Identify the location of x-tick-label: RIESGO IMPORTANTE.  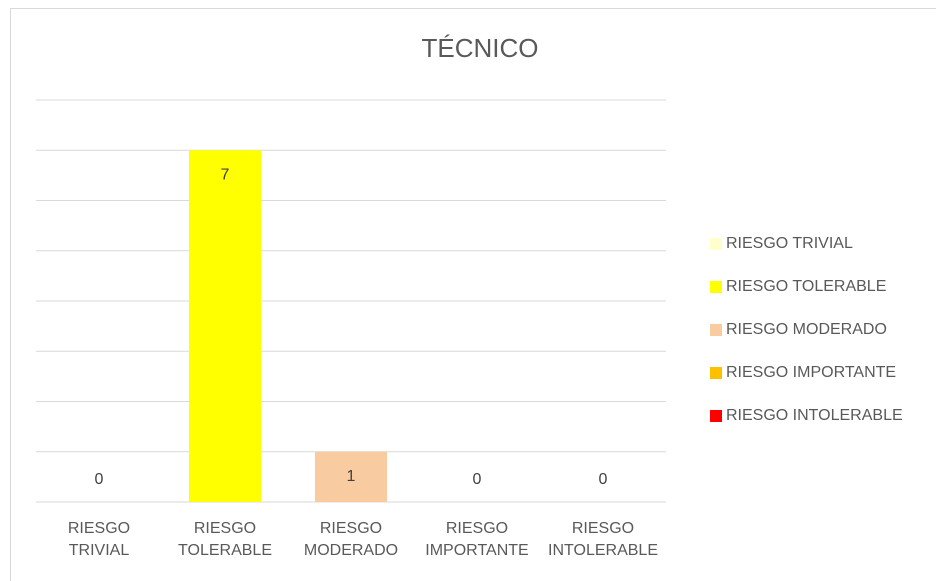
(477, 539).